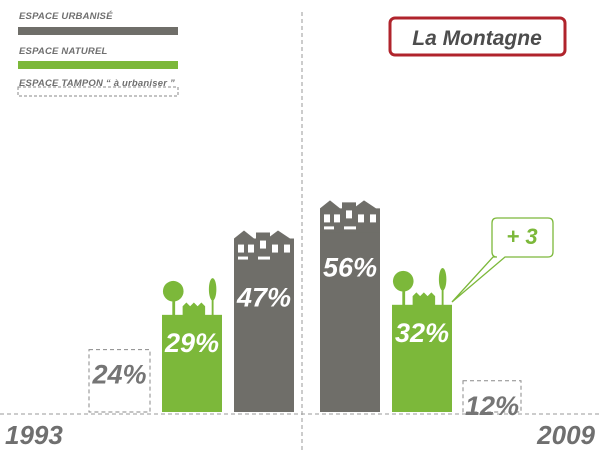 This screenshot has width=600, height=450. What do you see at coordinates (98, 57) in the screenshot?
I see `legend-item-naturel: ESPACE NATUREL` at bounding box center [98, 57].